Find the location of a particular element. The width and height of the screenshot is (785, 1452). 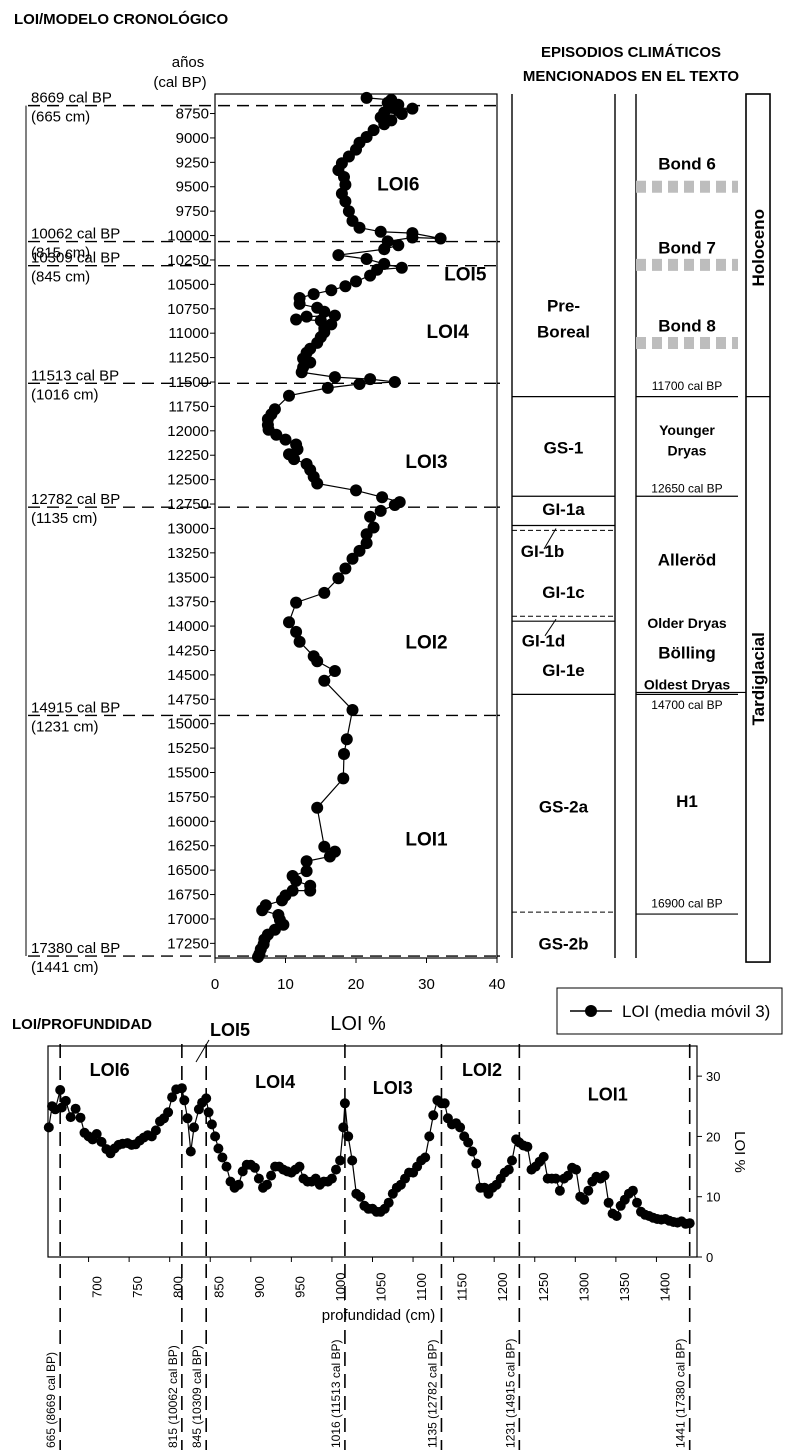

top-y-tick-label: 10000 is located at coordinates (188, 236).